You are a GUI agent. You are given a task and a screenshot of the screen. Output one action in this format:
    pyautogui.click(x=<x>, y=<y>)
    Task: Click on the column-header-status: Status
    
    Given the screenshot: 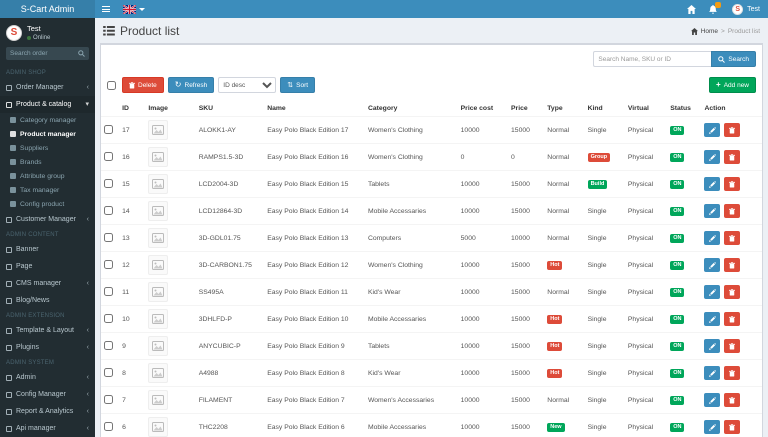 What is the action you would take?
    pyautogui.click(x=684, y=109)
    